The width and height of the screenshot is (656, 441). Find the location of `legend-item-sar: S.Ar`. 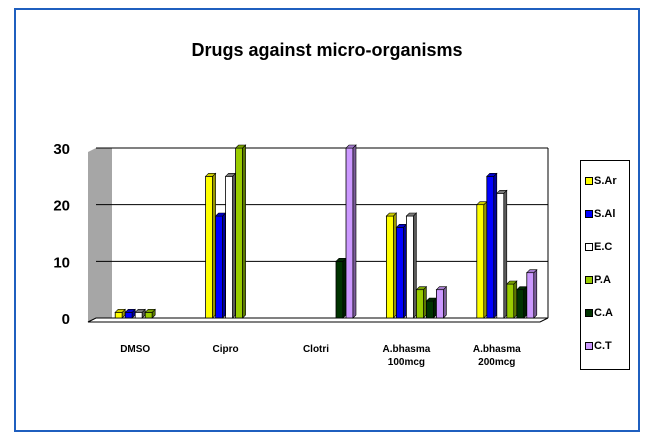

legend-item-sar: S.Ar is located at coordinates (601, 181).